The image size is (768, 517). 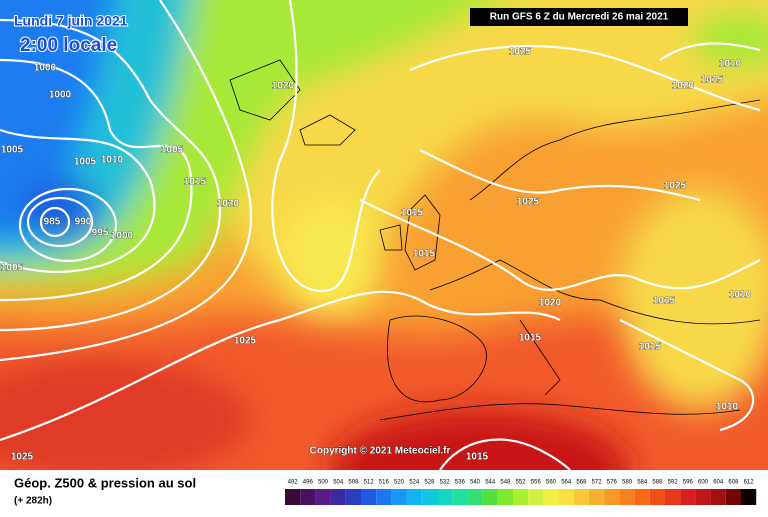 I want to click on scale-label: 604, so click(x=718, y=483).